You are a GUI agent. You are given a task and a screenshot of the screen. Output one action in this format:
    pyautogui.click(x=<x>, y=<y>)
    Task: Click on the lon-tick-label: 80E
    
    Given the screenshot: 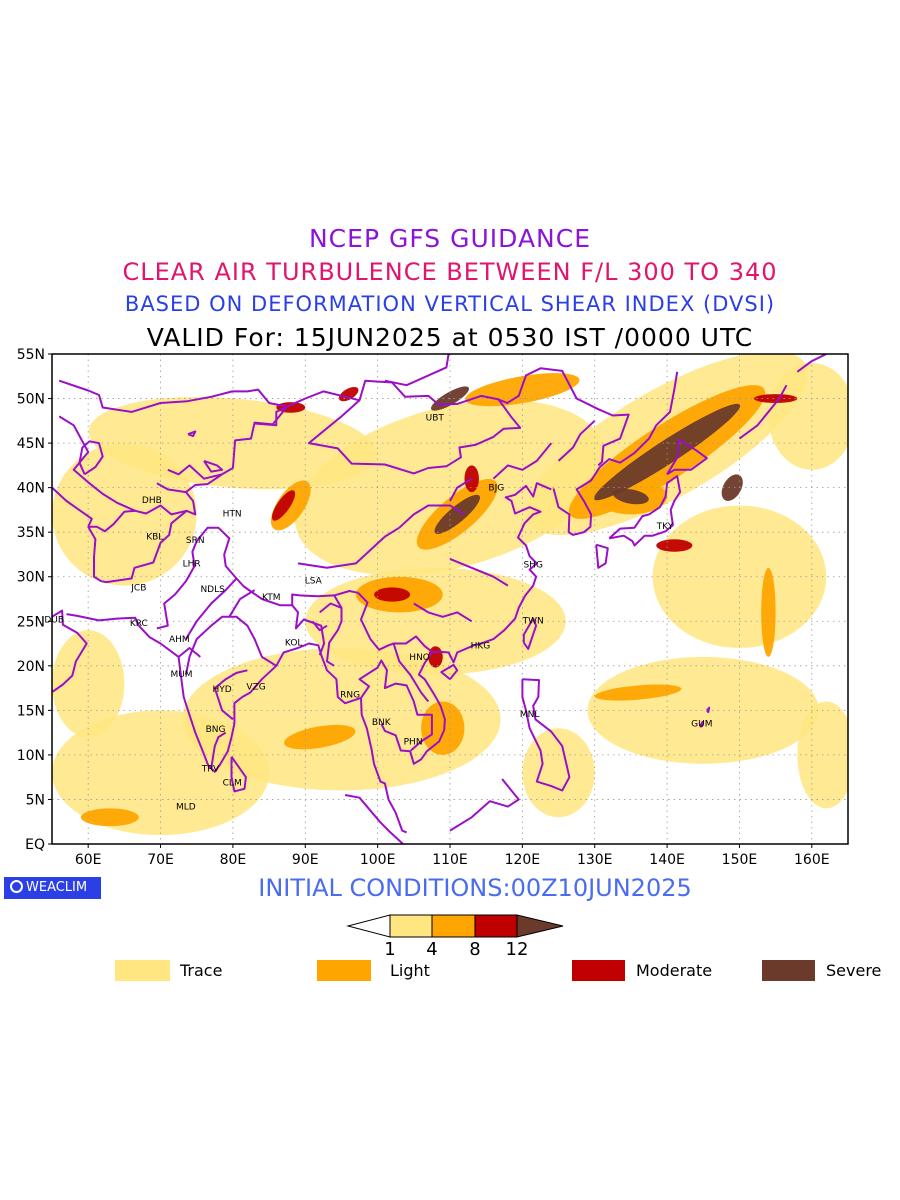 What is the action you would take?
    pyautogui.click(x=233, y=860)
    